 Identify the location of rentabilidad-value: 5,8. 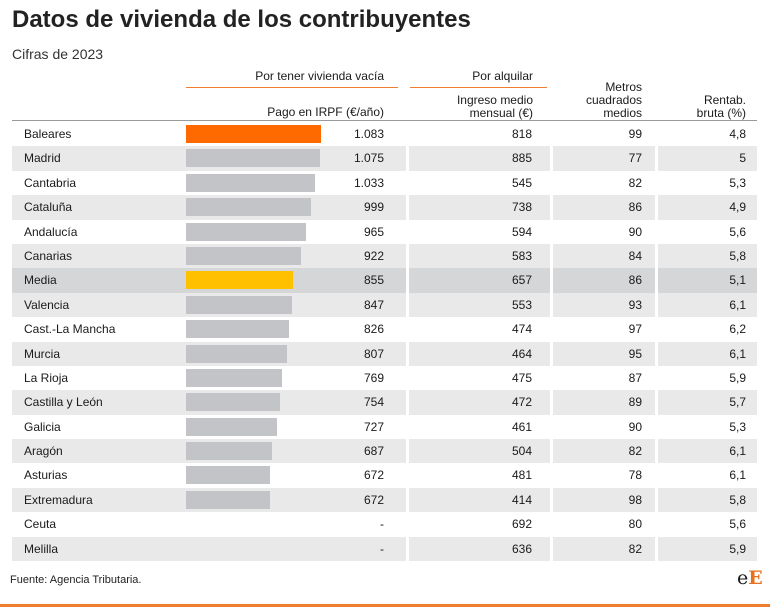
(737, 255).